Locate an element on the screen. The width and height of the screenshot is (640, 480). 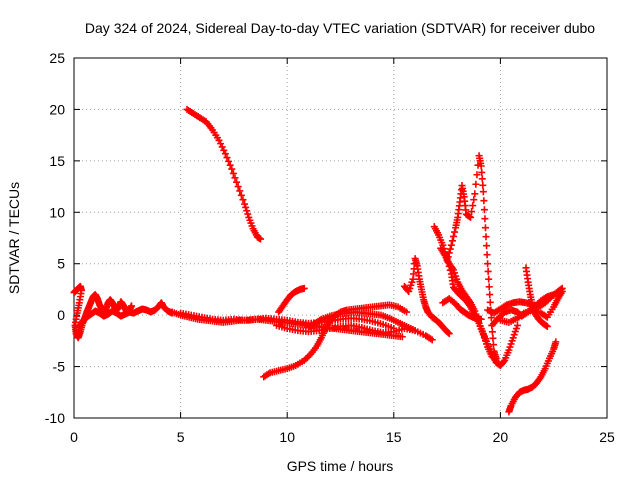
series-arc-rising-a is located at coordinates (335, 341).